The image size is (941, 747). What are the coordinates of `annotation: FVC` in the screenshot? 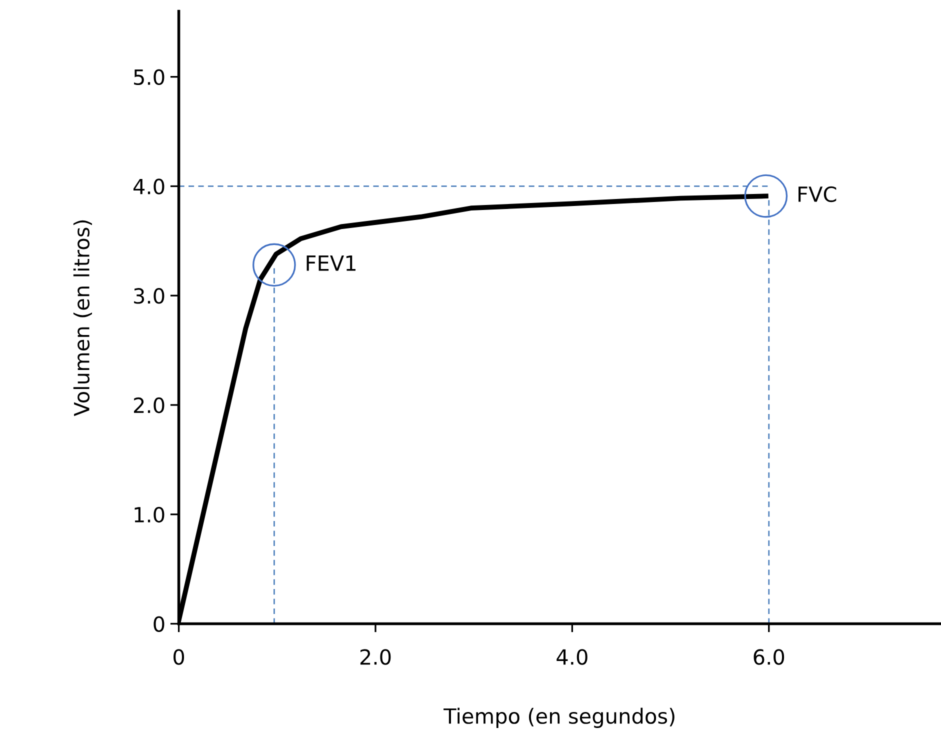 It's located at (817, 194).